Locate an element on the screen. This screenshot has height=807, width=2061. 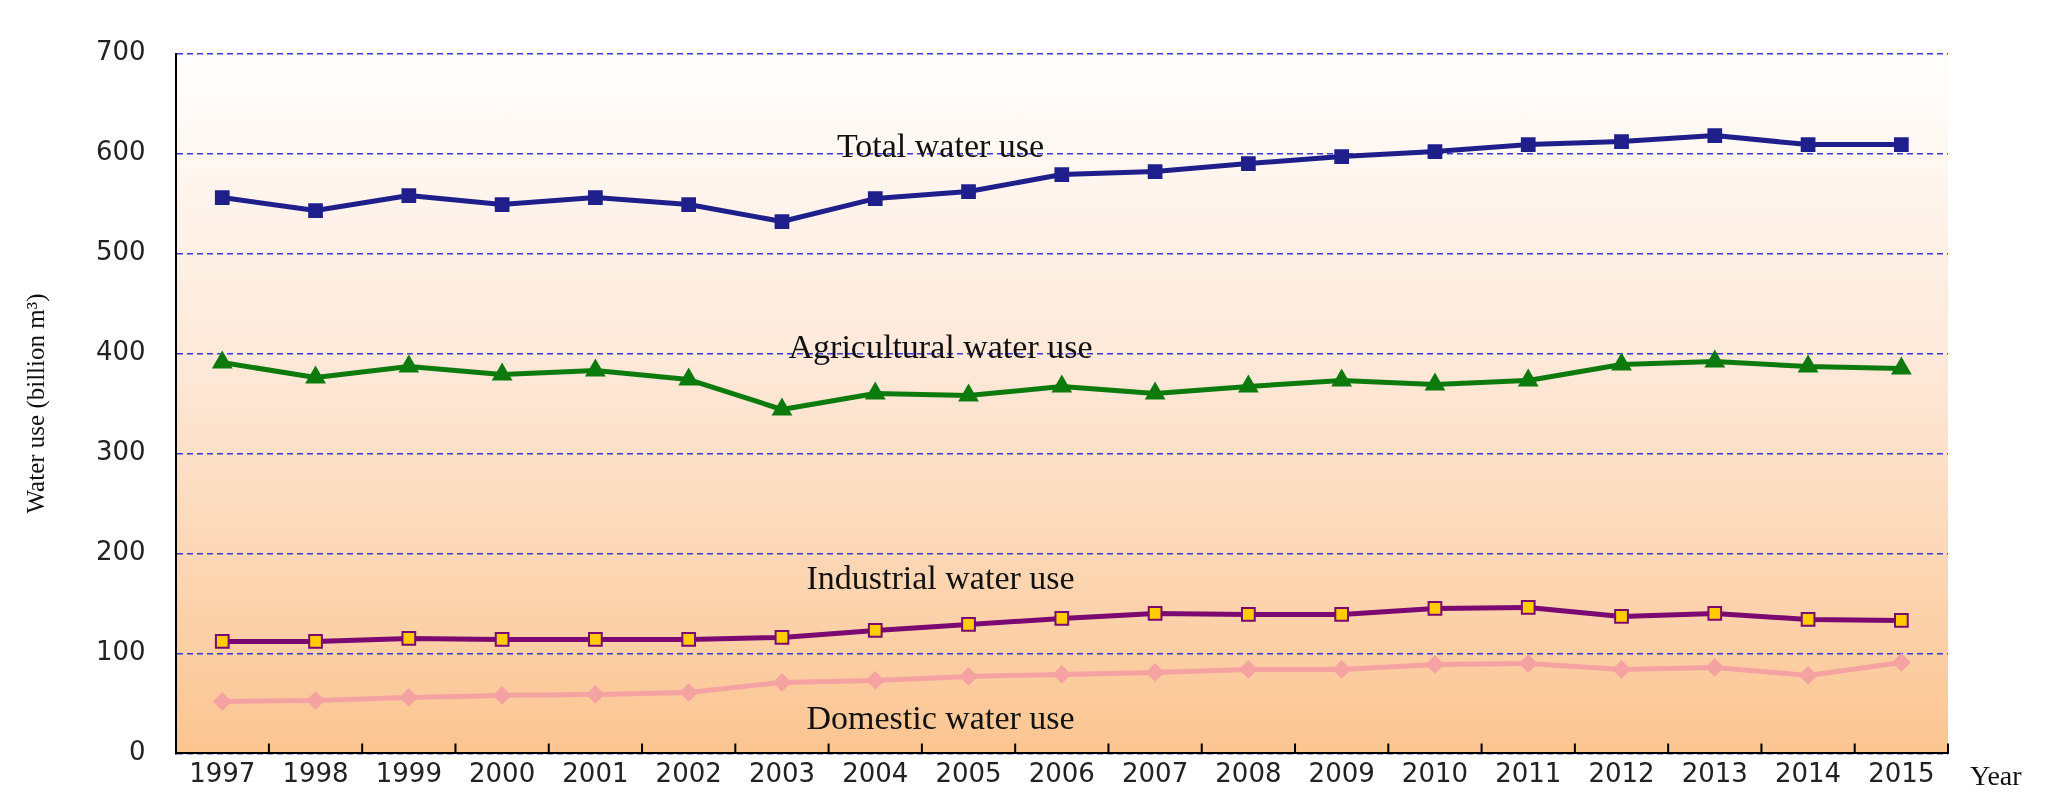
x-tick-label: 2003 is located at coordinates (782, 772).